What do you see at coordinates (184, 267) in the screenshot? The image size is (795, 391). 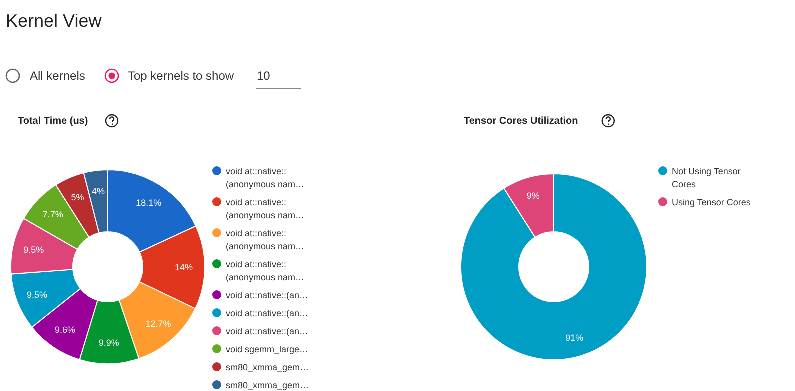 I see `data-label: 14%` at bounding box center [184, 267].